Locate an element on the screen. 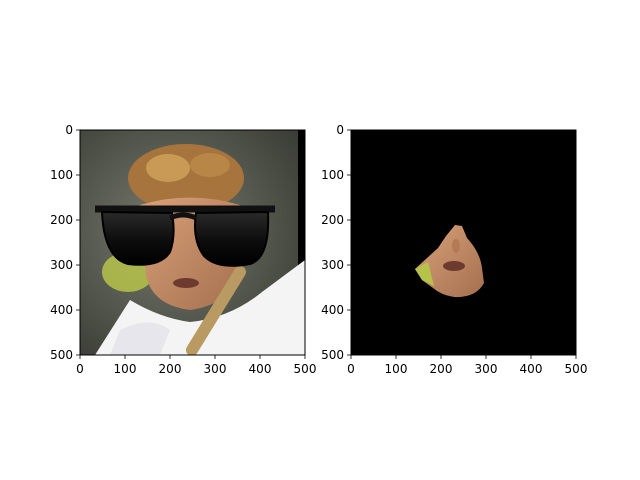 The image size is (640, 480). right-ytick-label: 100 is located at coordinates (332, 175).